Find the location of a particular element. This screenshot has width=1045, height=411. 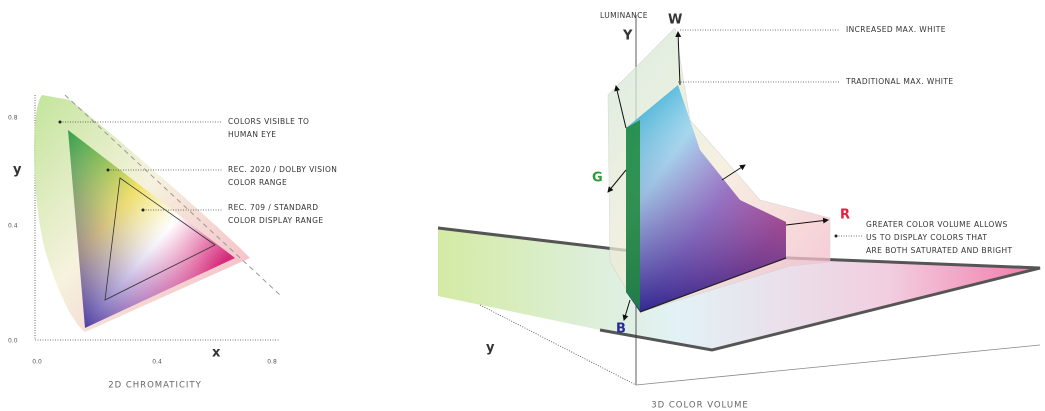

annotation: REC. 709 / STANDARD is located at coordinates (273, 207).